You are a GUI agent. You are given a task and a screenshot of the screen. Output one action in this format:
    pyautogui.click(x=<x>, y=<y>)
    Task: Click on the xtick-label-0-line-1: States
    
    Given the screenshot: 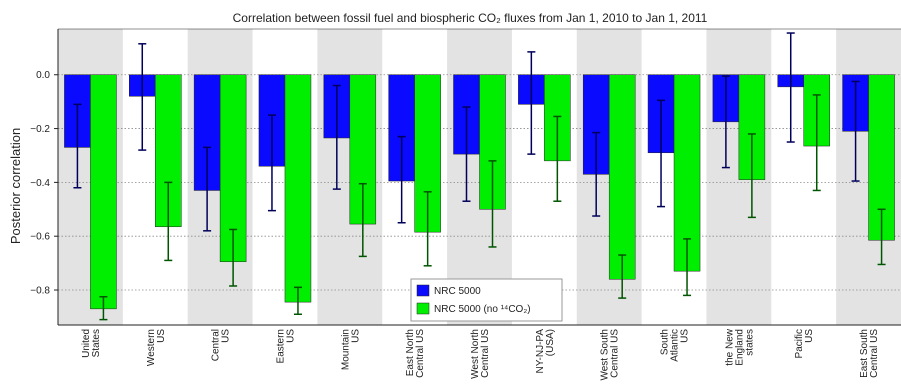 What is the action you would take?
    pyautogui.click(x=96, y=343)
    